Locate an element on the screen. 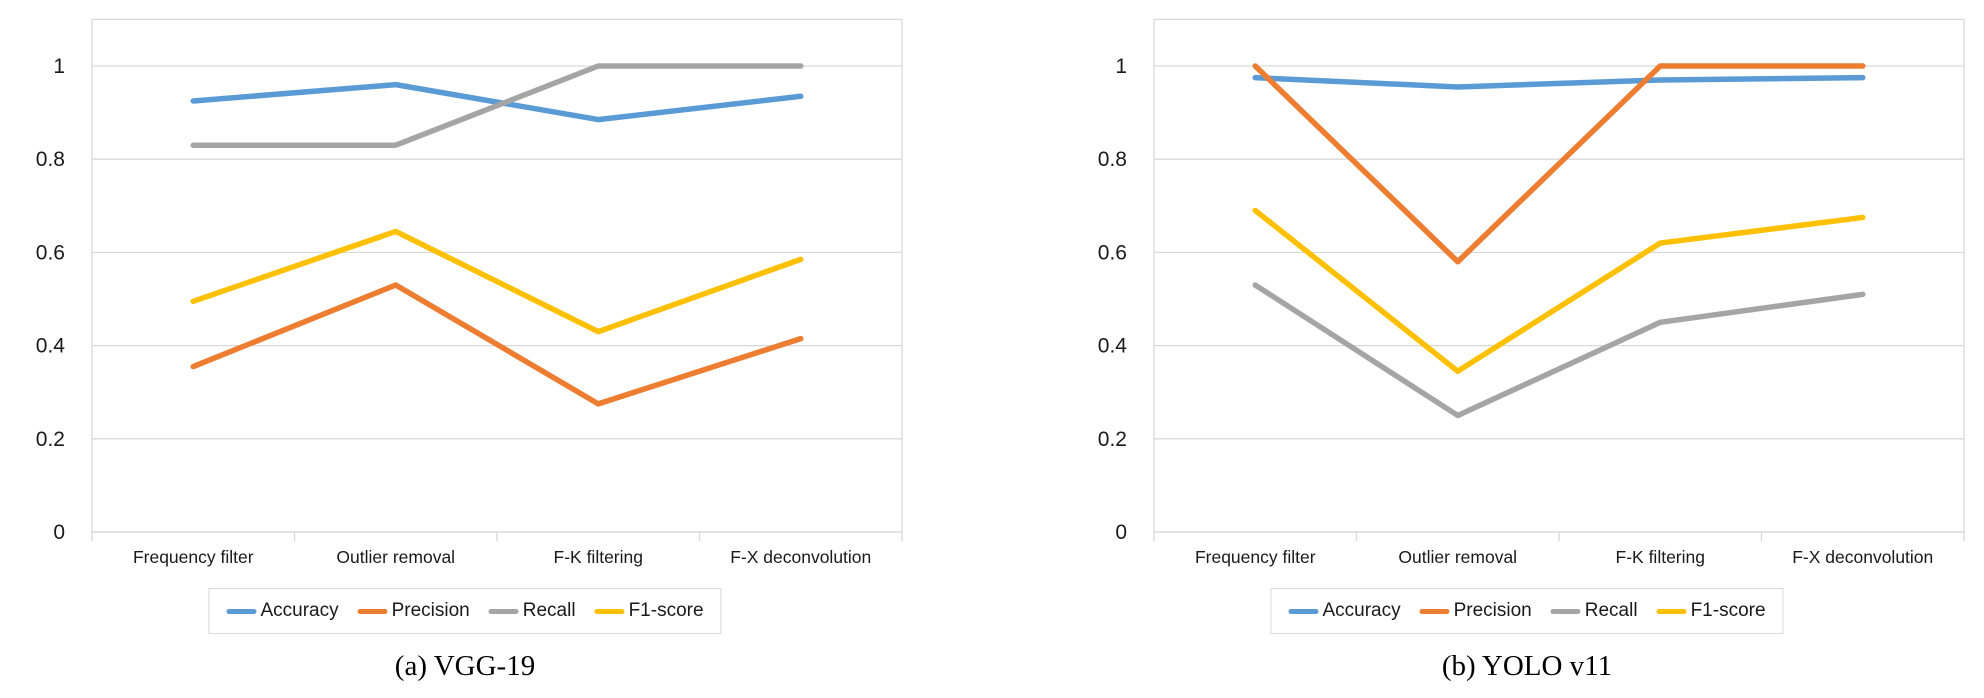  subfigure-caption-a: (a) VGG-19 is located at coordinates (465, 666).